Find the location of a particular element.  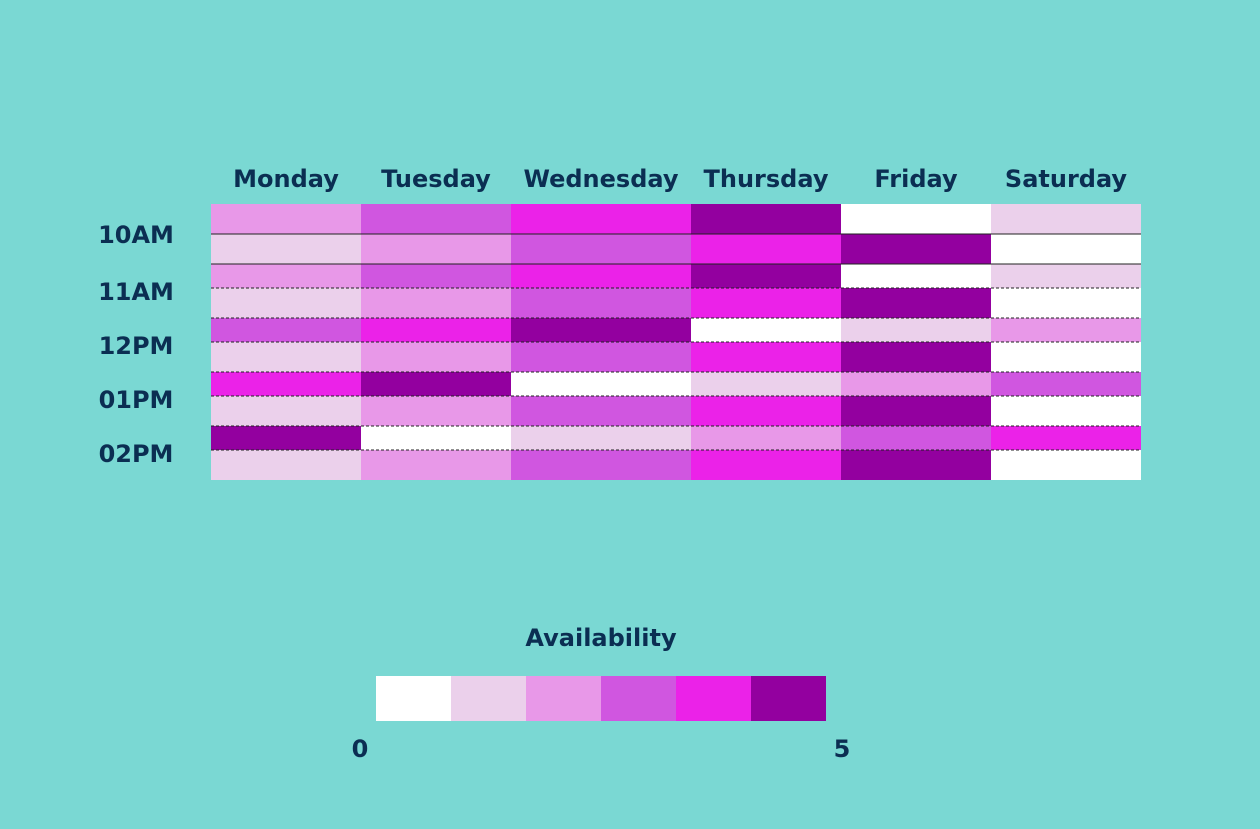

time-label-02pm: 02PM is located at coordinates (136, 454).